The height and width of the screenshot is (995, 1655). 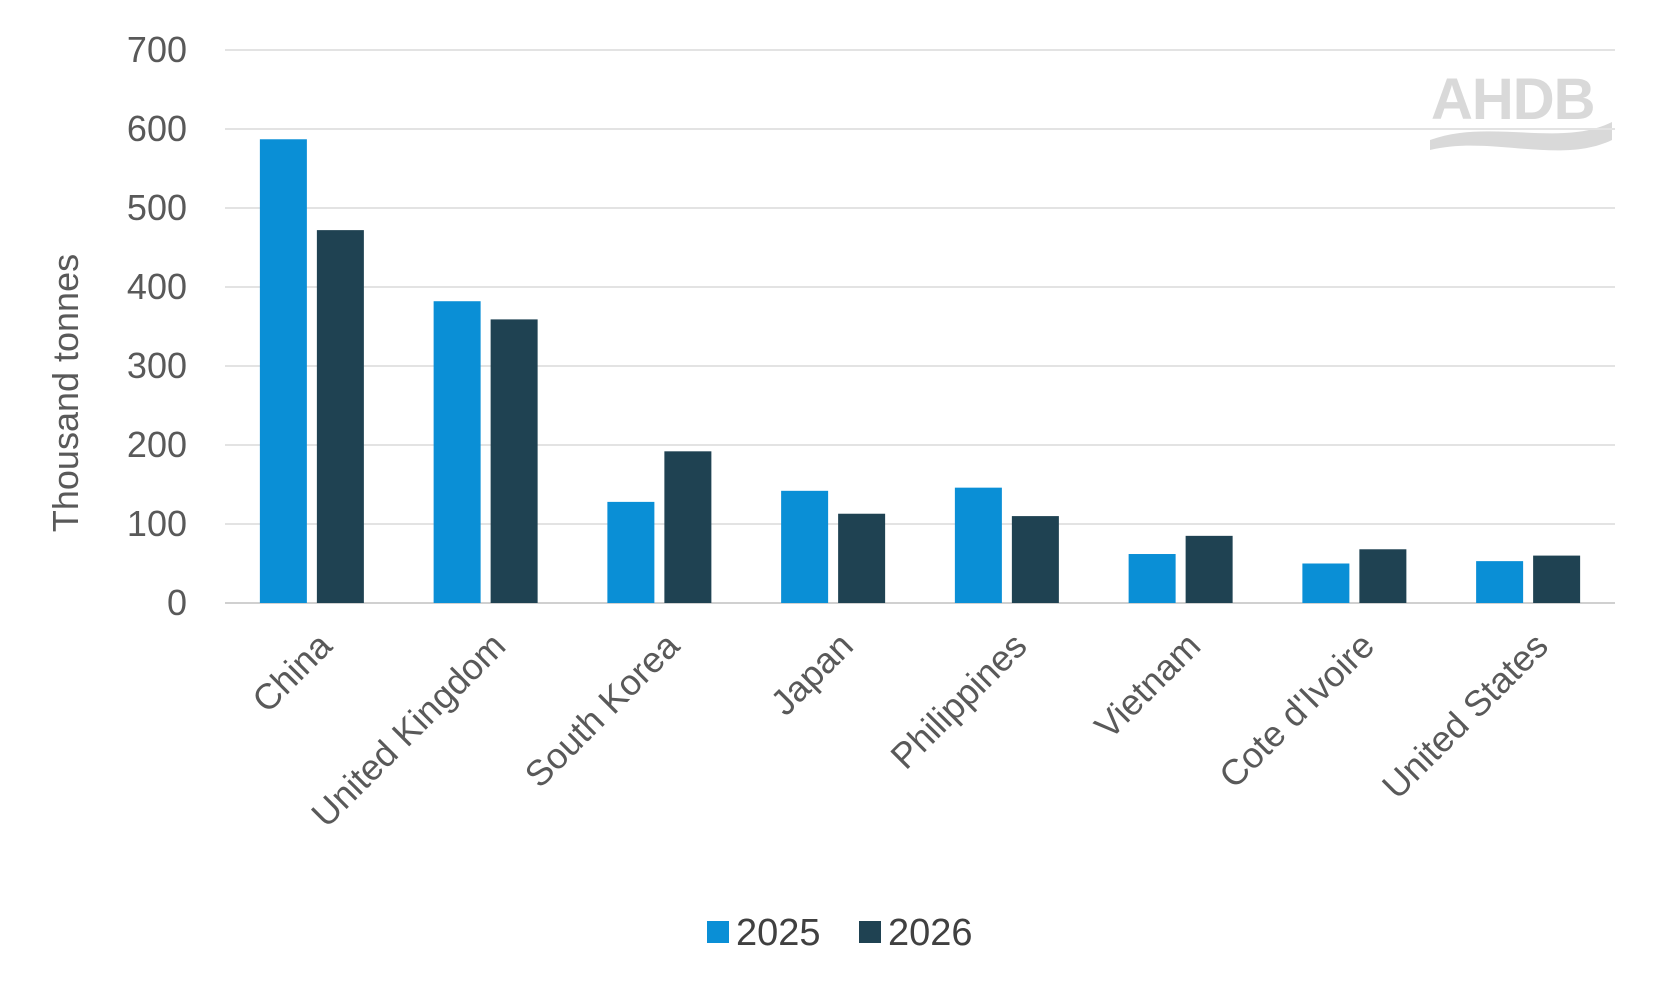 What do you see at coordinates (292, 672) in the screenshot?
I see `x-tick-label: China` at bounding box center [292, 672].